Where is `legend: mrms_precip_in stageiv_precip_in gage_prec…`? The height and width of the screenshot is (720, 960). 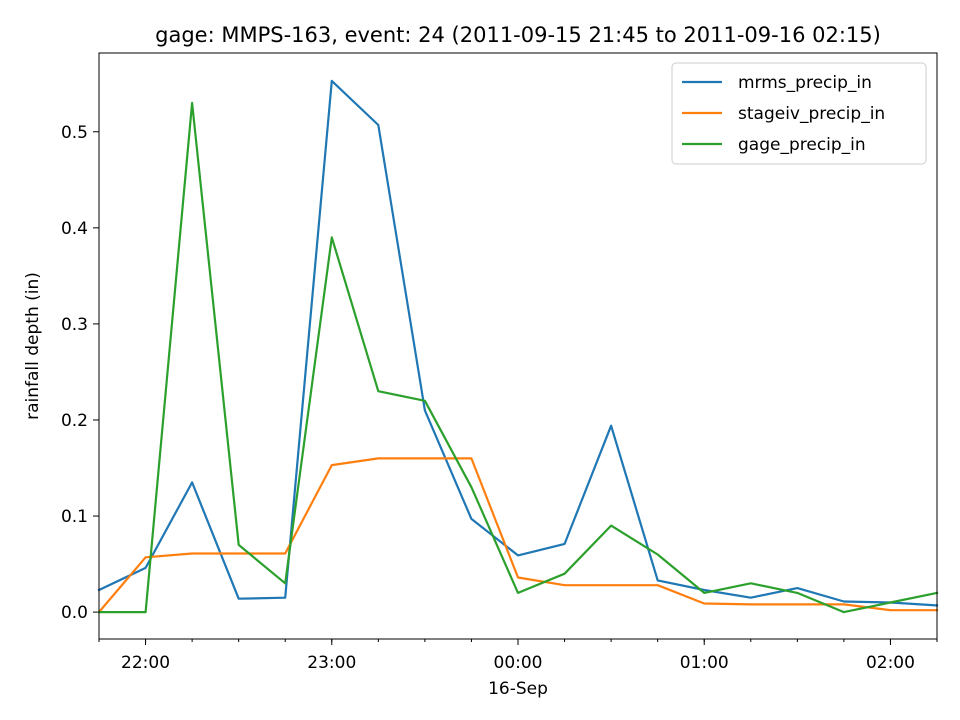
legend: mrms_precip_in stageiv_precip_in gage_prec… is located at coordinates (799, 113).